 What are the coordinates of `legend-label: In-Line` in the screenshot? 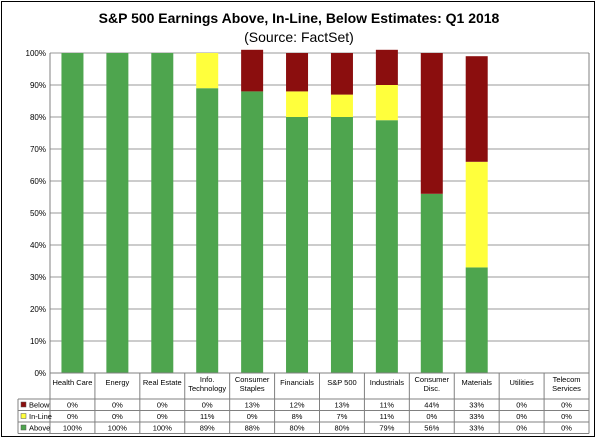 It's located at (40, 416).